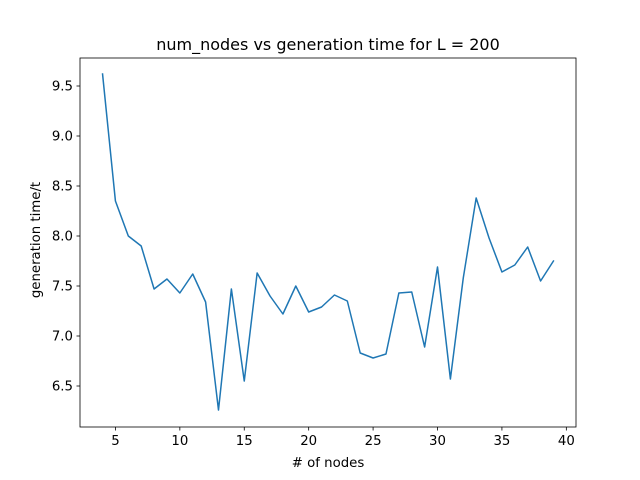 This screenshot has height=480, width=640. What do you see at coordinates (62, 187) in the screenshot?
I see `y-tick-label: 8.5` at bounding box center [62, 187].